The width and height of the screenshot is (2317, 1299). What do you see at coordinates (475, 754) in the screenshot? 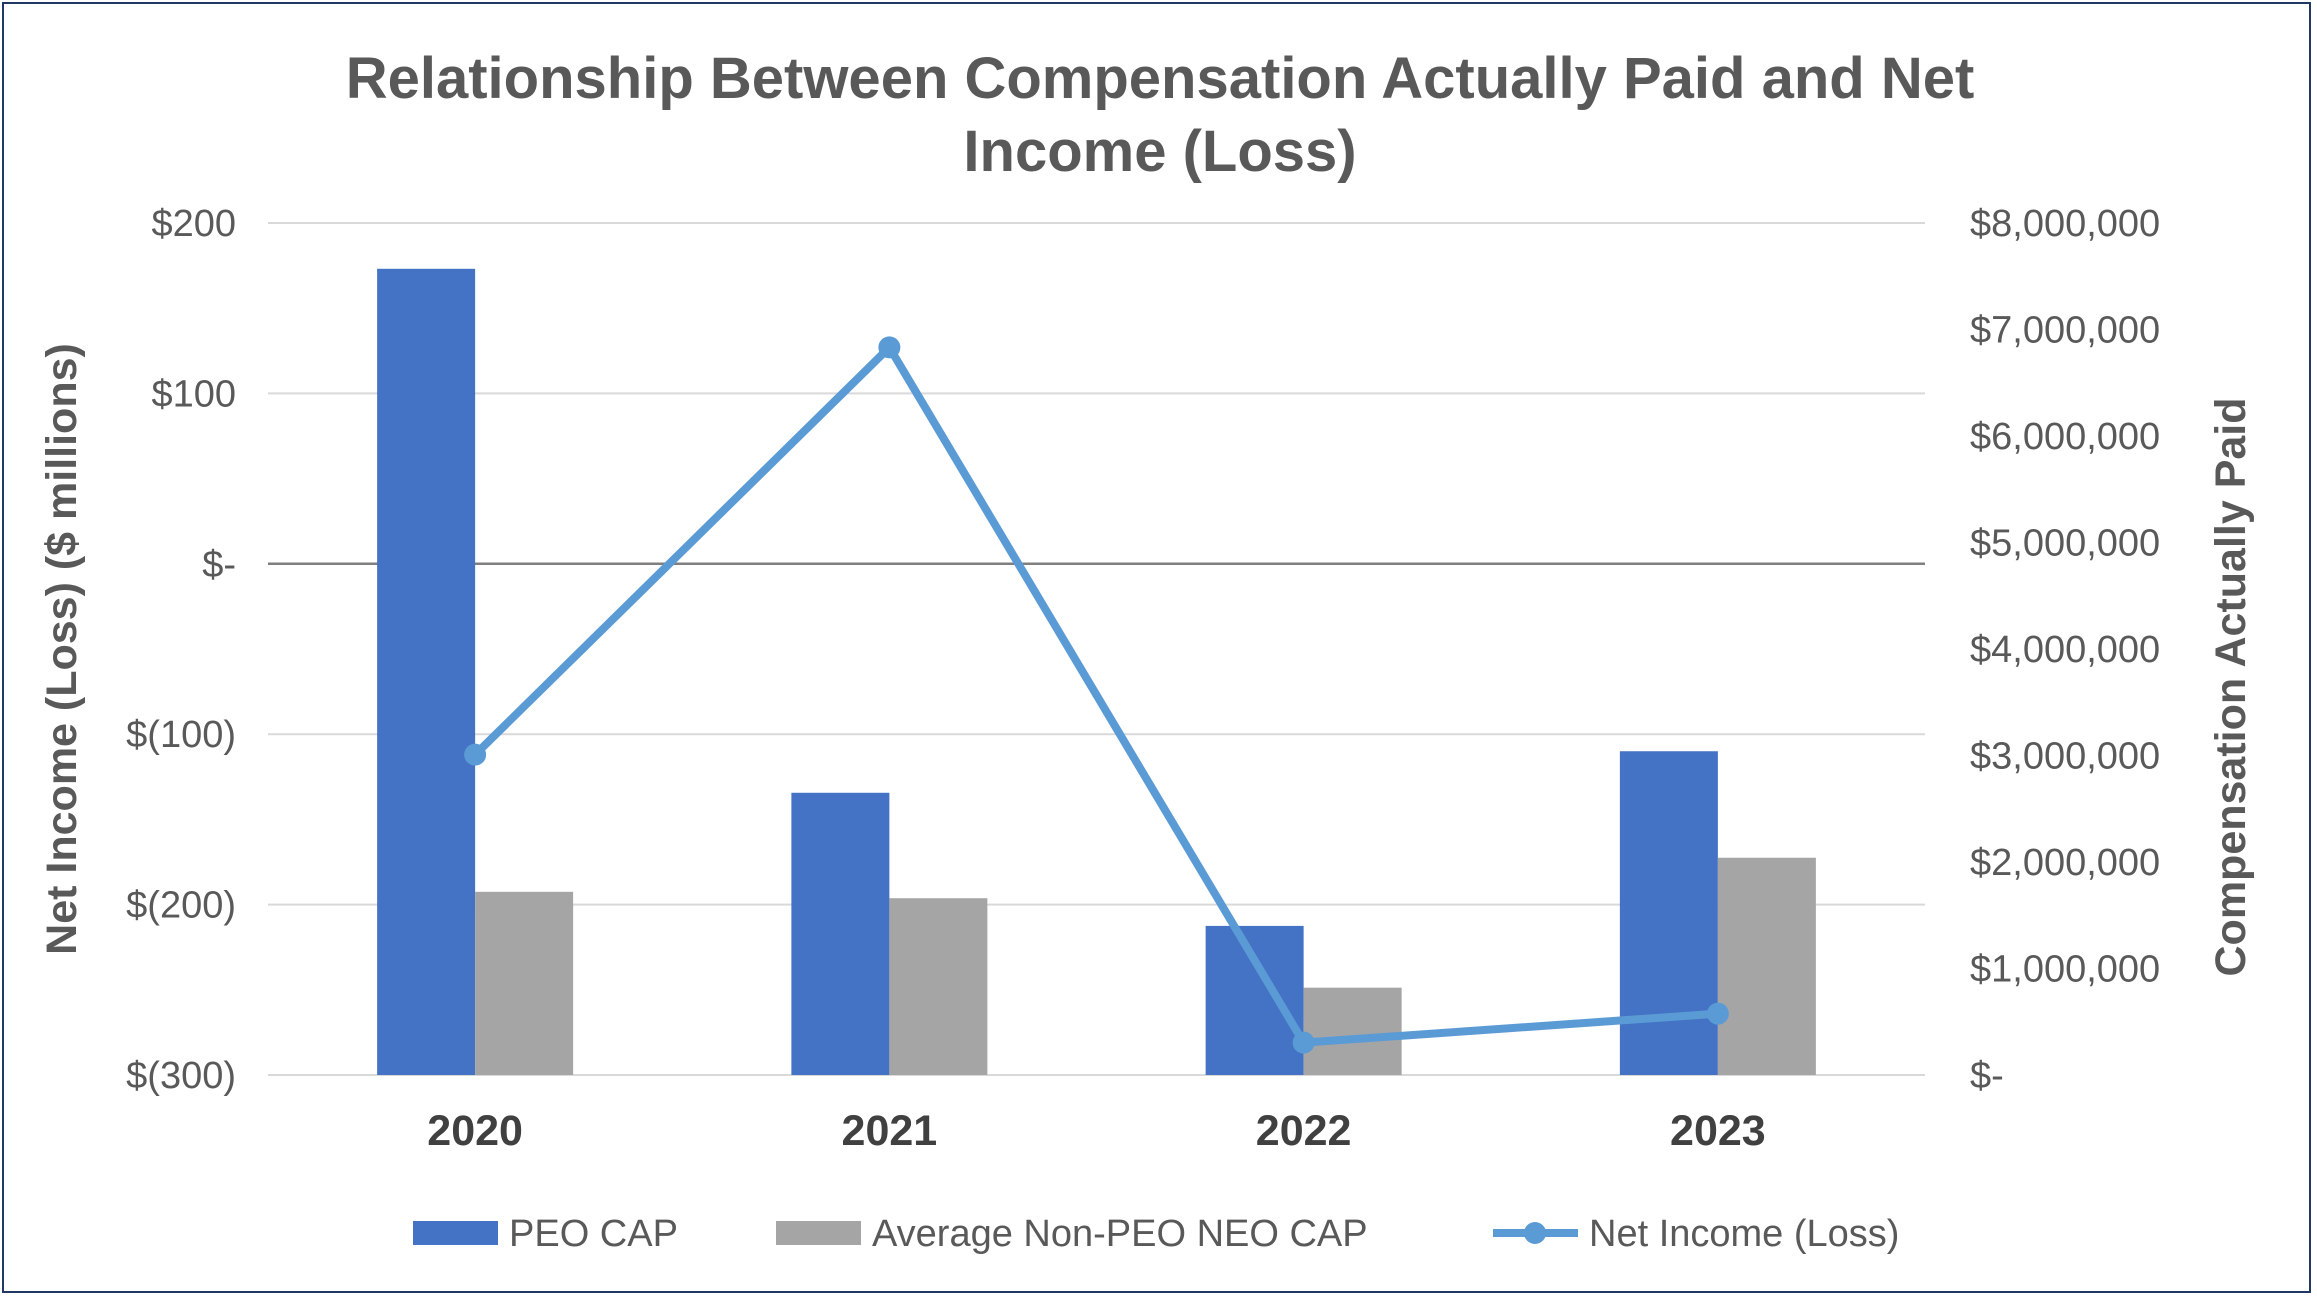
I see `point-net-income-loss-2020` at bounding box center [475, 754].